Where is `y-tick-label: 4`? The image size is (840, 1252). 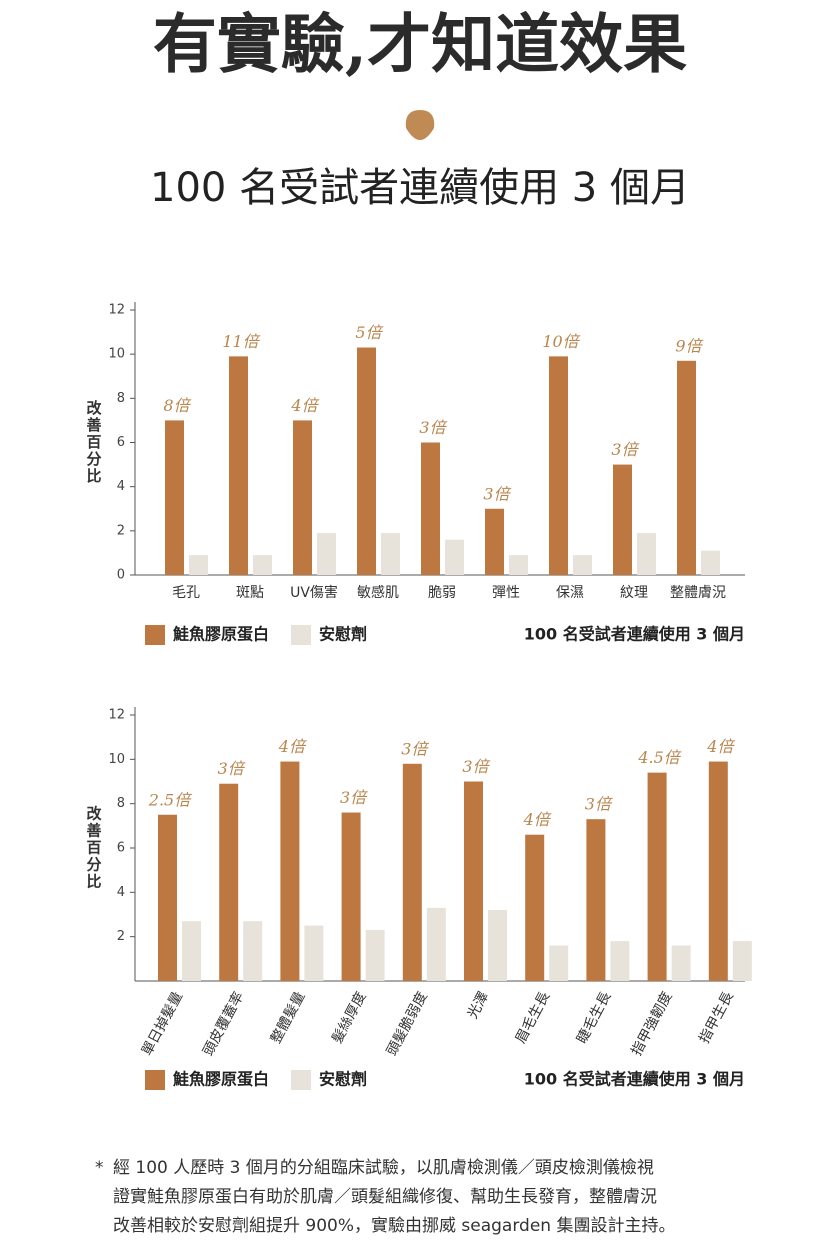 y-tick-label: 4 is located at coordinates (121, 892).